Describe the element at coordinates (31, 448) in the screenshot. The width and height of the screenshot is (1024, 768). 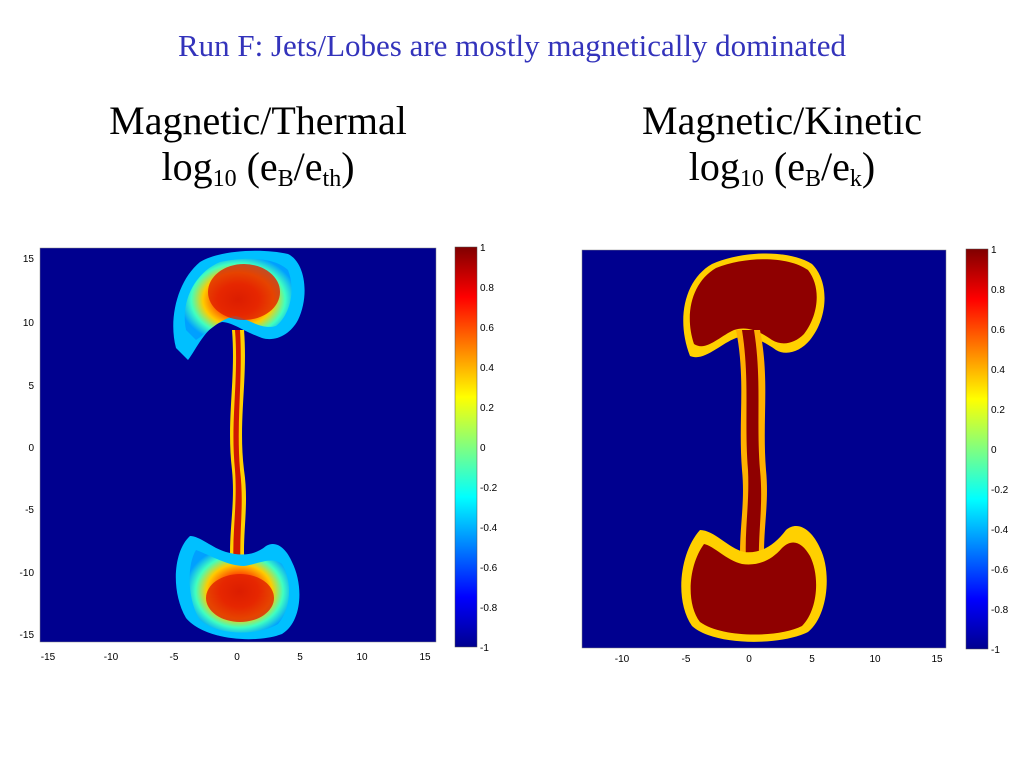
I see `y-tick: 0` at that location.